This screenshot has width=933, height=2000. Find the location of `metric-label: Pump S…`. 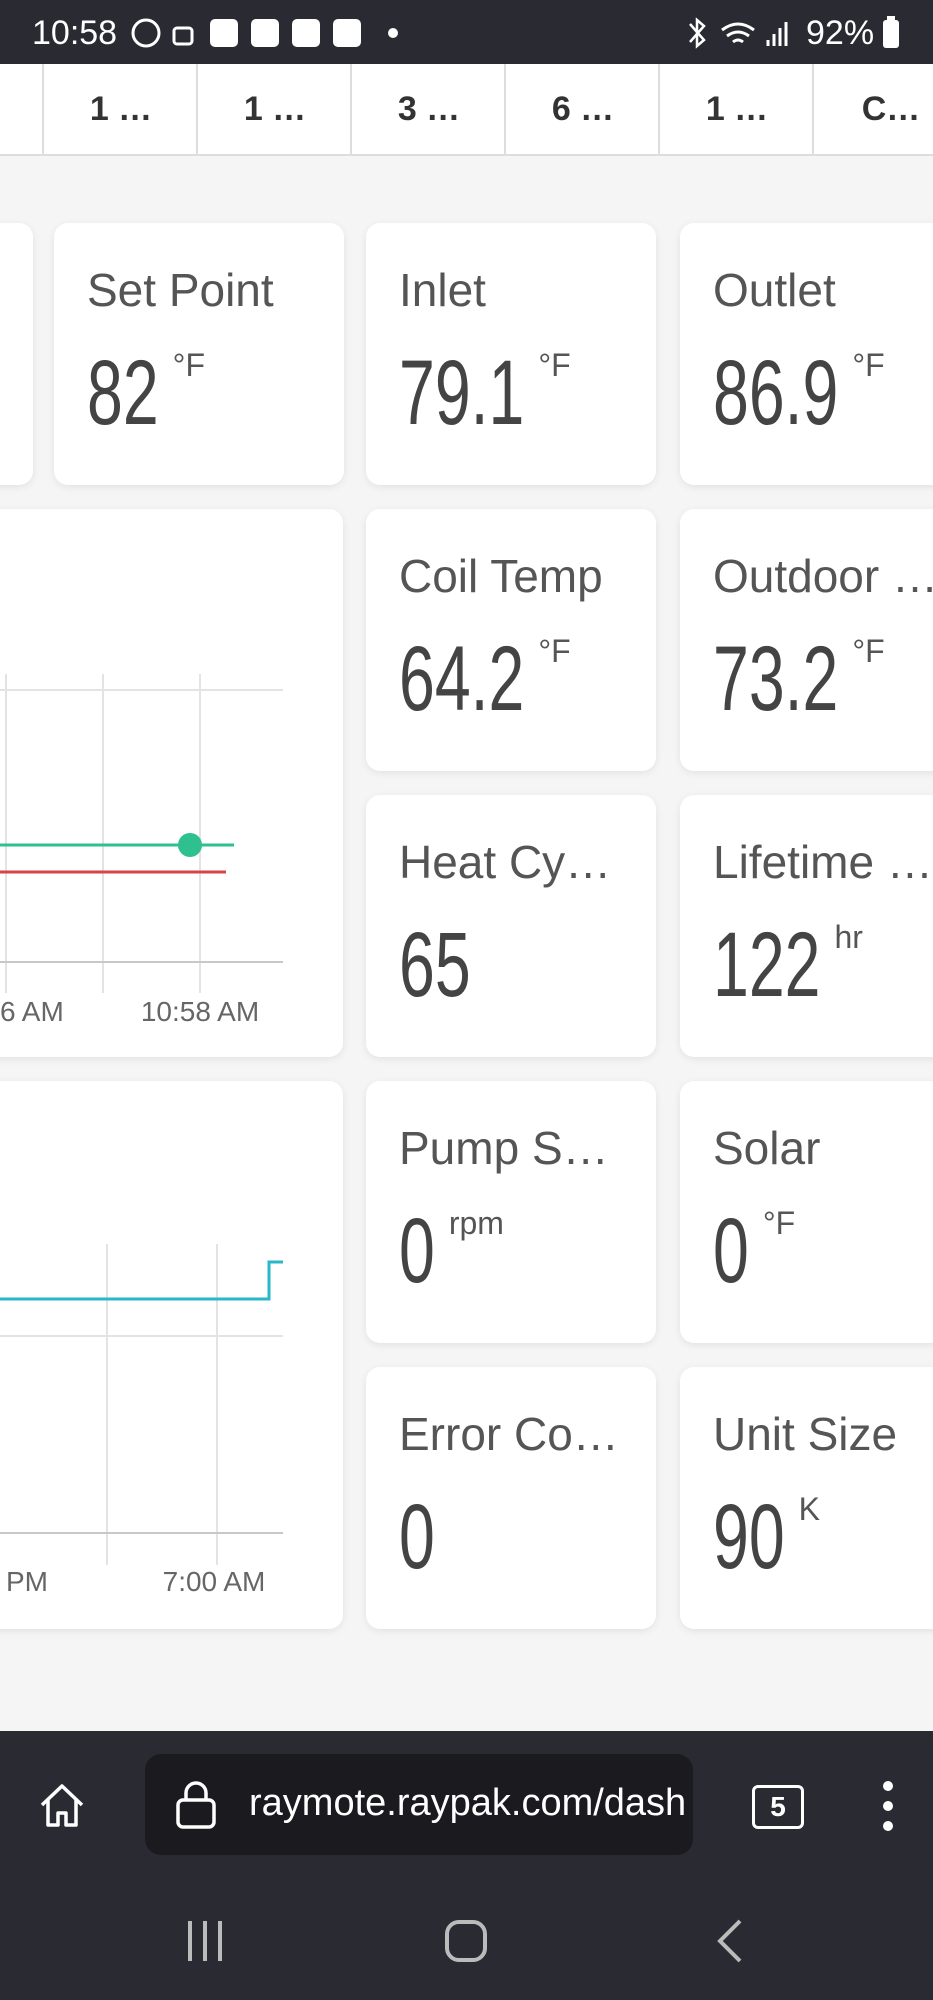

metric-label: Pump S… is located at coordinates (504, 1148).